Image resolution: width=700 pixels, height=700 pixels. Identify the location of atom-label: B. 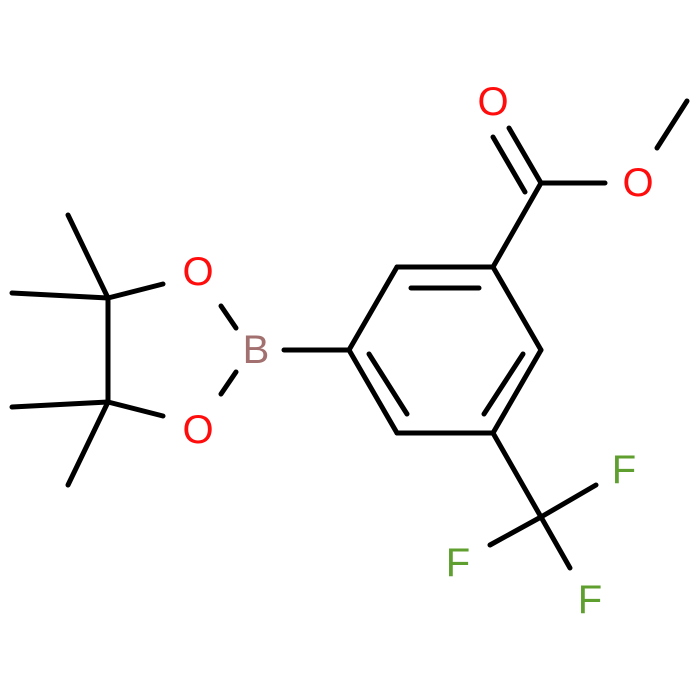
(256, 350).